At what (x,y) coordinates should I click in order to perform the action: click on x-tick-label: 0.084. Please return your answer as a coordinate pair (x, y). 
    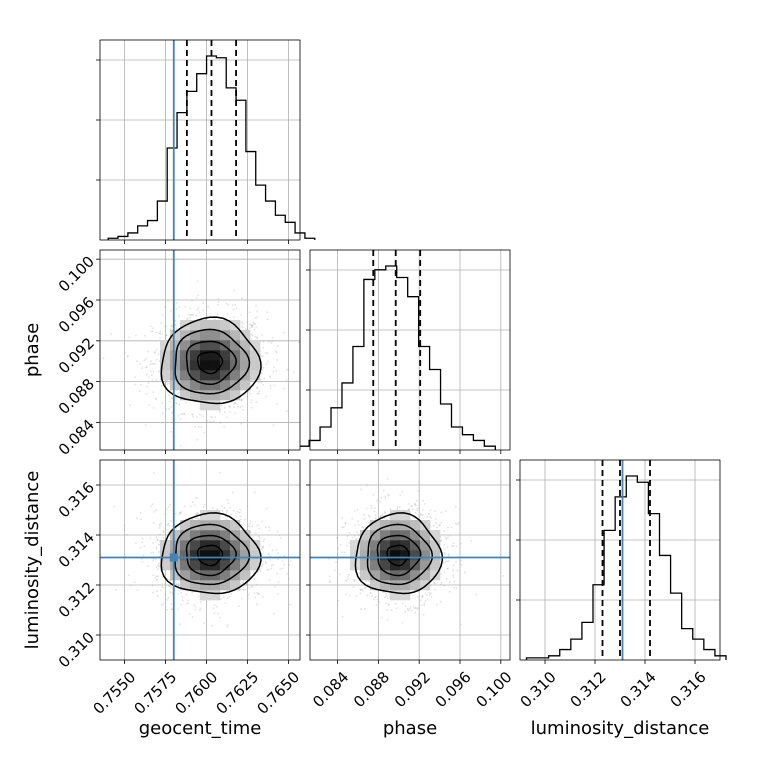
    Looking at the image, I should click on (330, 689).